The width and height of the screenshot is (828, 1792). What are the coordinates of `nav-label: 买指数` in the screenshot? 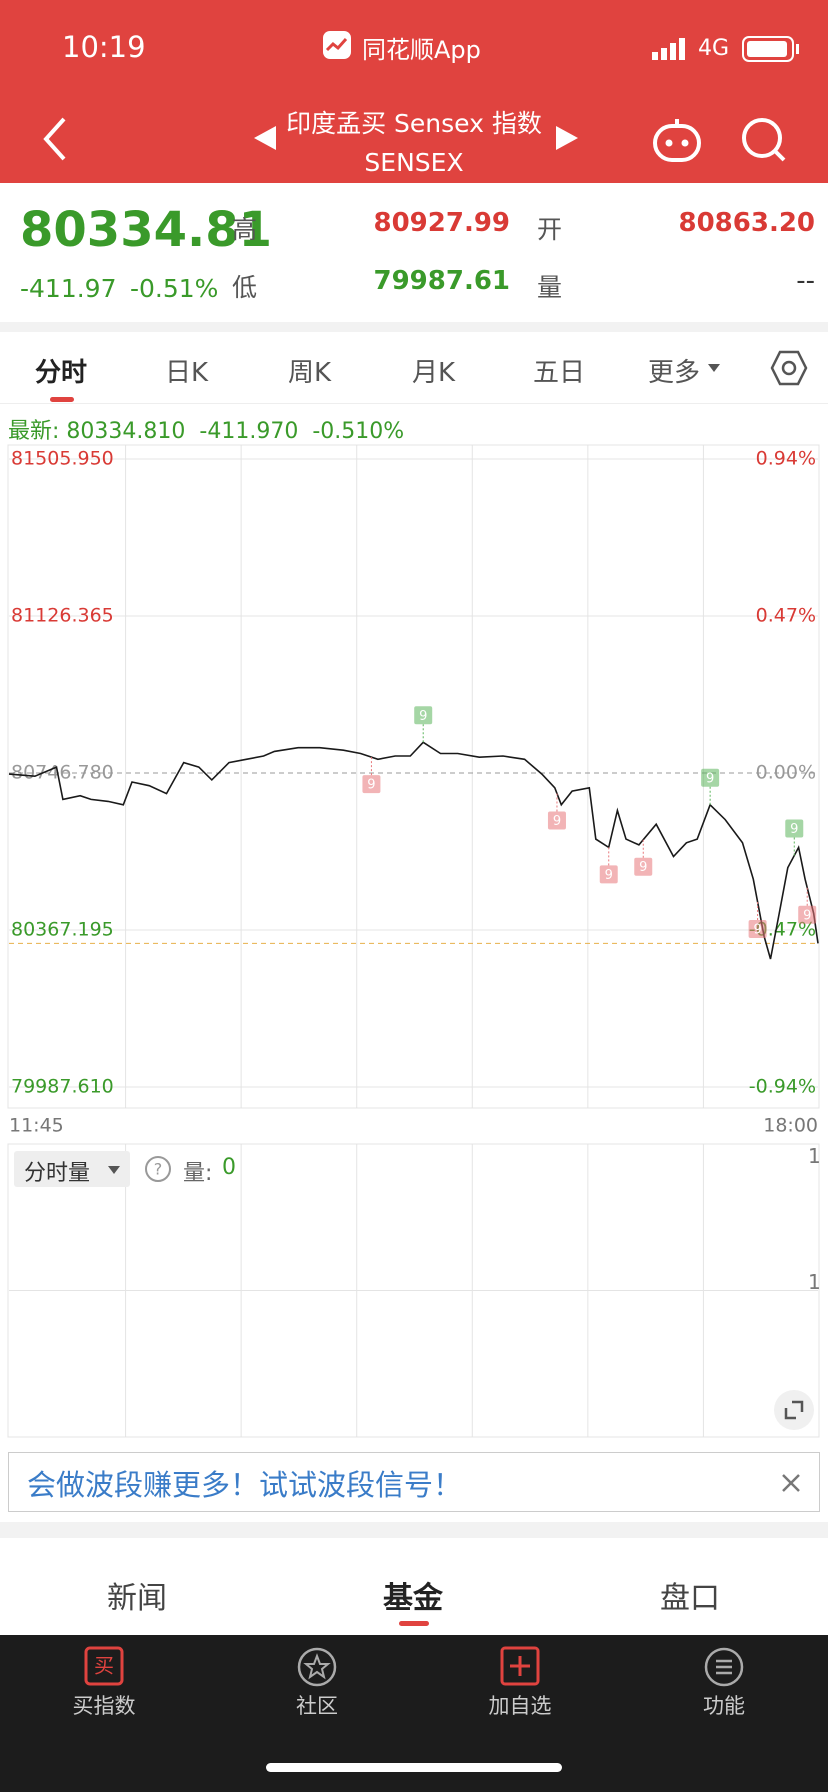 It's located at (104, 1706).